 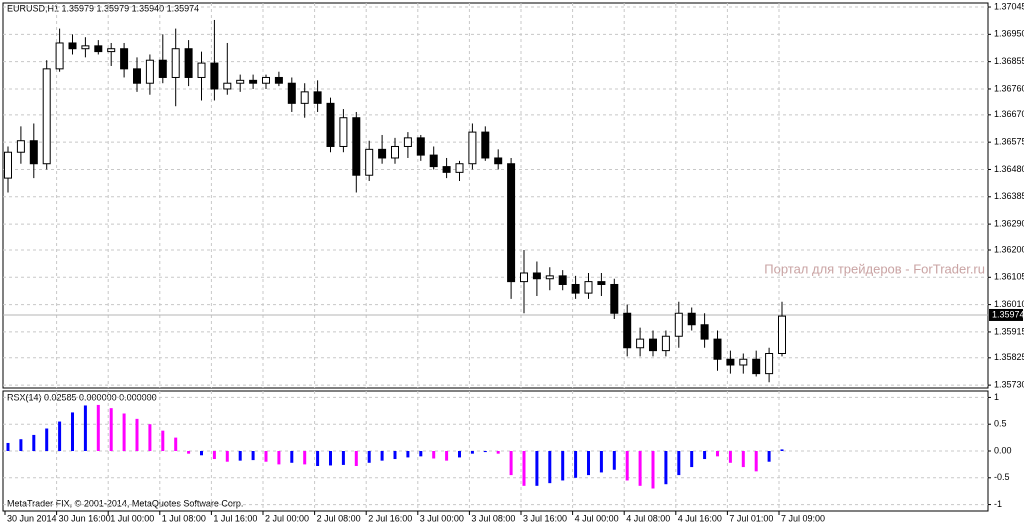 I want to click on y-tick-label: 1.36760, so click(x=1009, y=88).